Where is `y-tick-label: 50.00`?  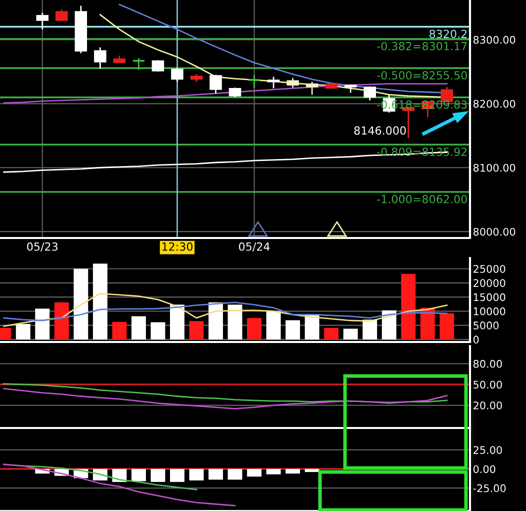 y-tick-label: 50.00 is located at coordinates (488, 384).